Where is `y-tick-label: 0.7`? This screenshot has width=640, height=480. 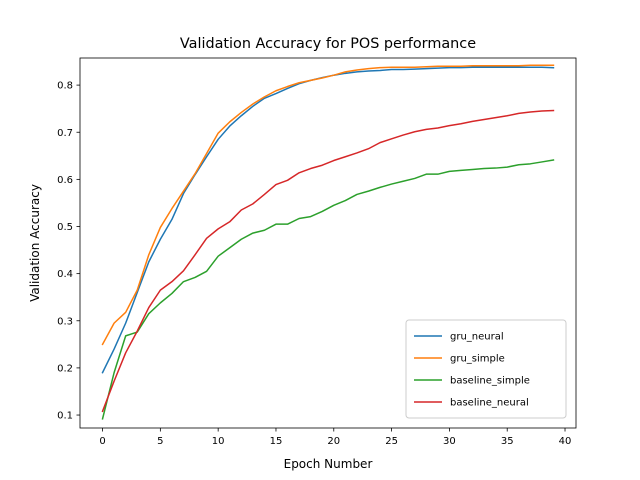
y-tick-label: 0.7 is located at coordinates (65, 133).